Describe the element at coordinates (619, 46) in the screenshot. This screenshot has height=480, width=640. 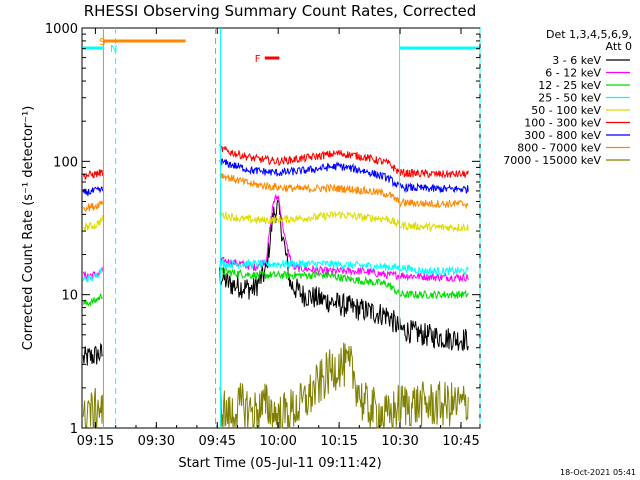
I see `legend-header: Att 0` at that location.